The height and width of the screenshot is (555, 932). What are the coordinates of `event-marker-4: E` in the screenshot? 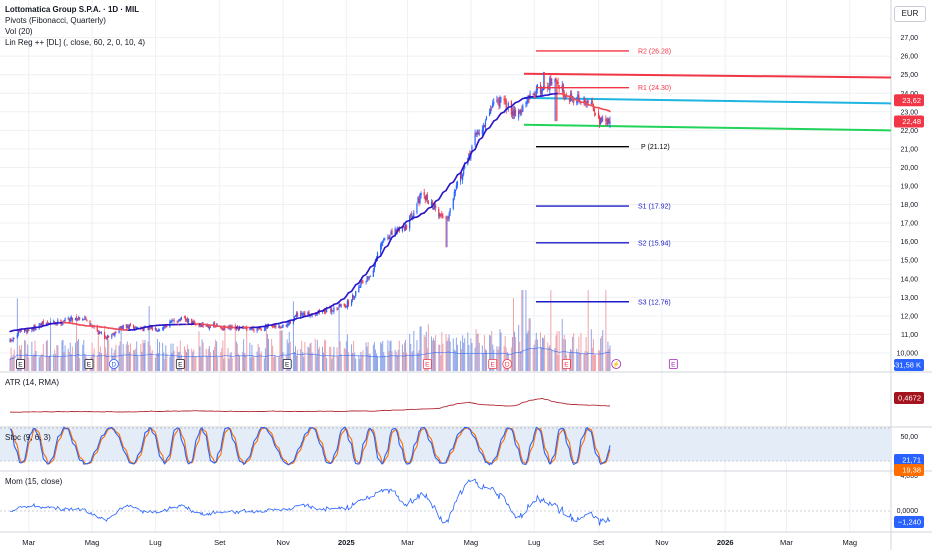 It's located at (287, 364).